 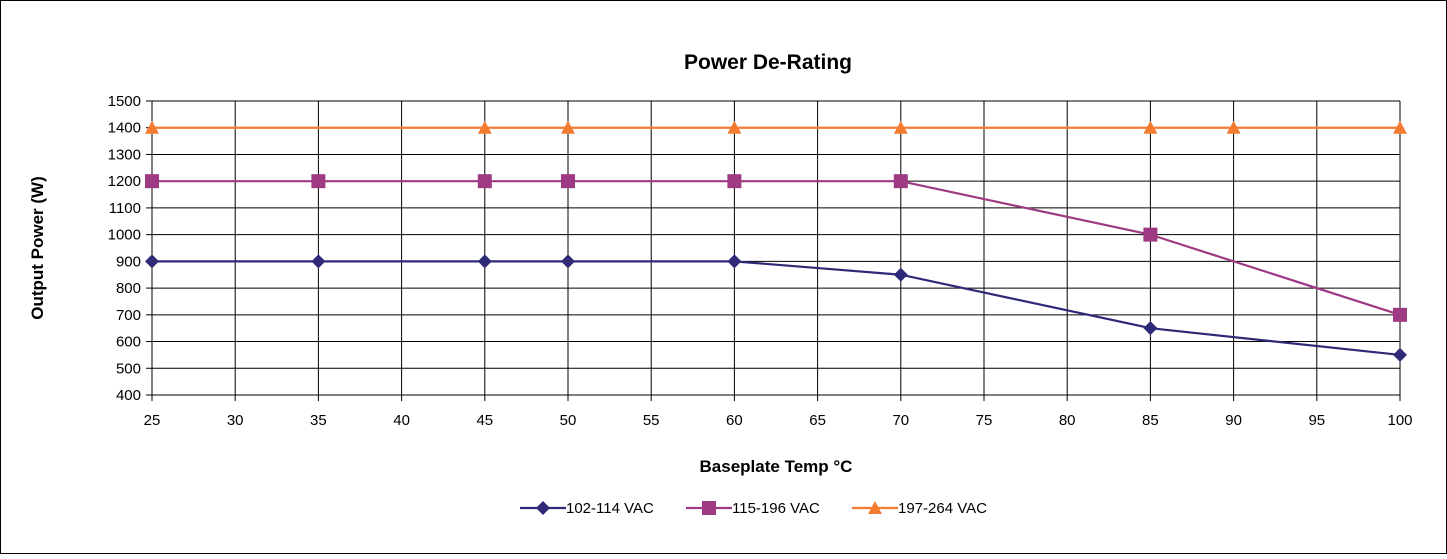 What do you see at coordinates (1316, 420) in the screenshot?
I see `x-tick-label: 95` at bounding box center [1316, 420].